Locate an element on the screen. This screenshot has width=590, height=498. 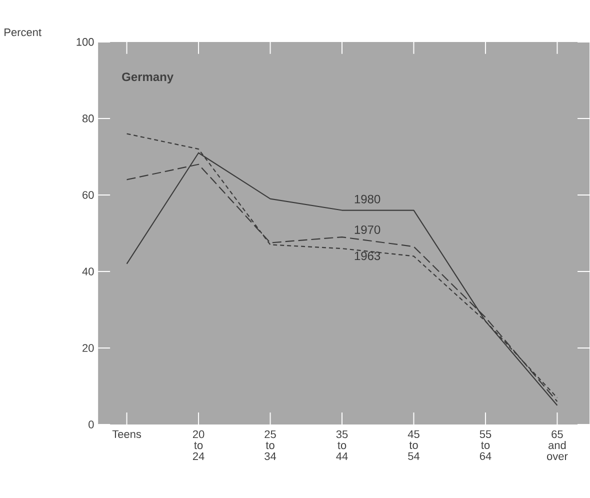
y-tick-label: 20 is located at coordinates (88, 348).